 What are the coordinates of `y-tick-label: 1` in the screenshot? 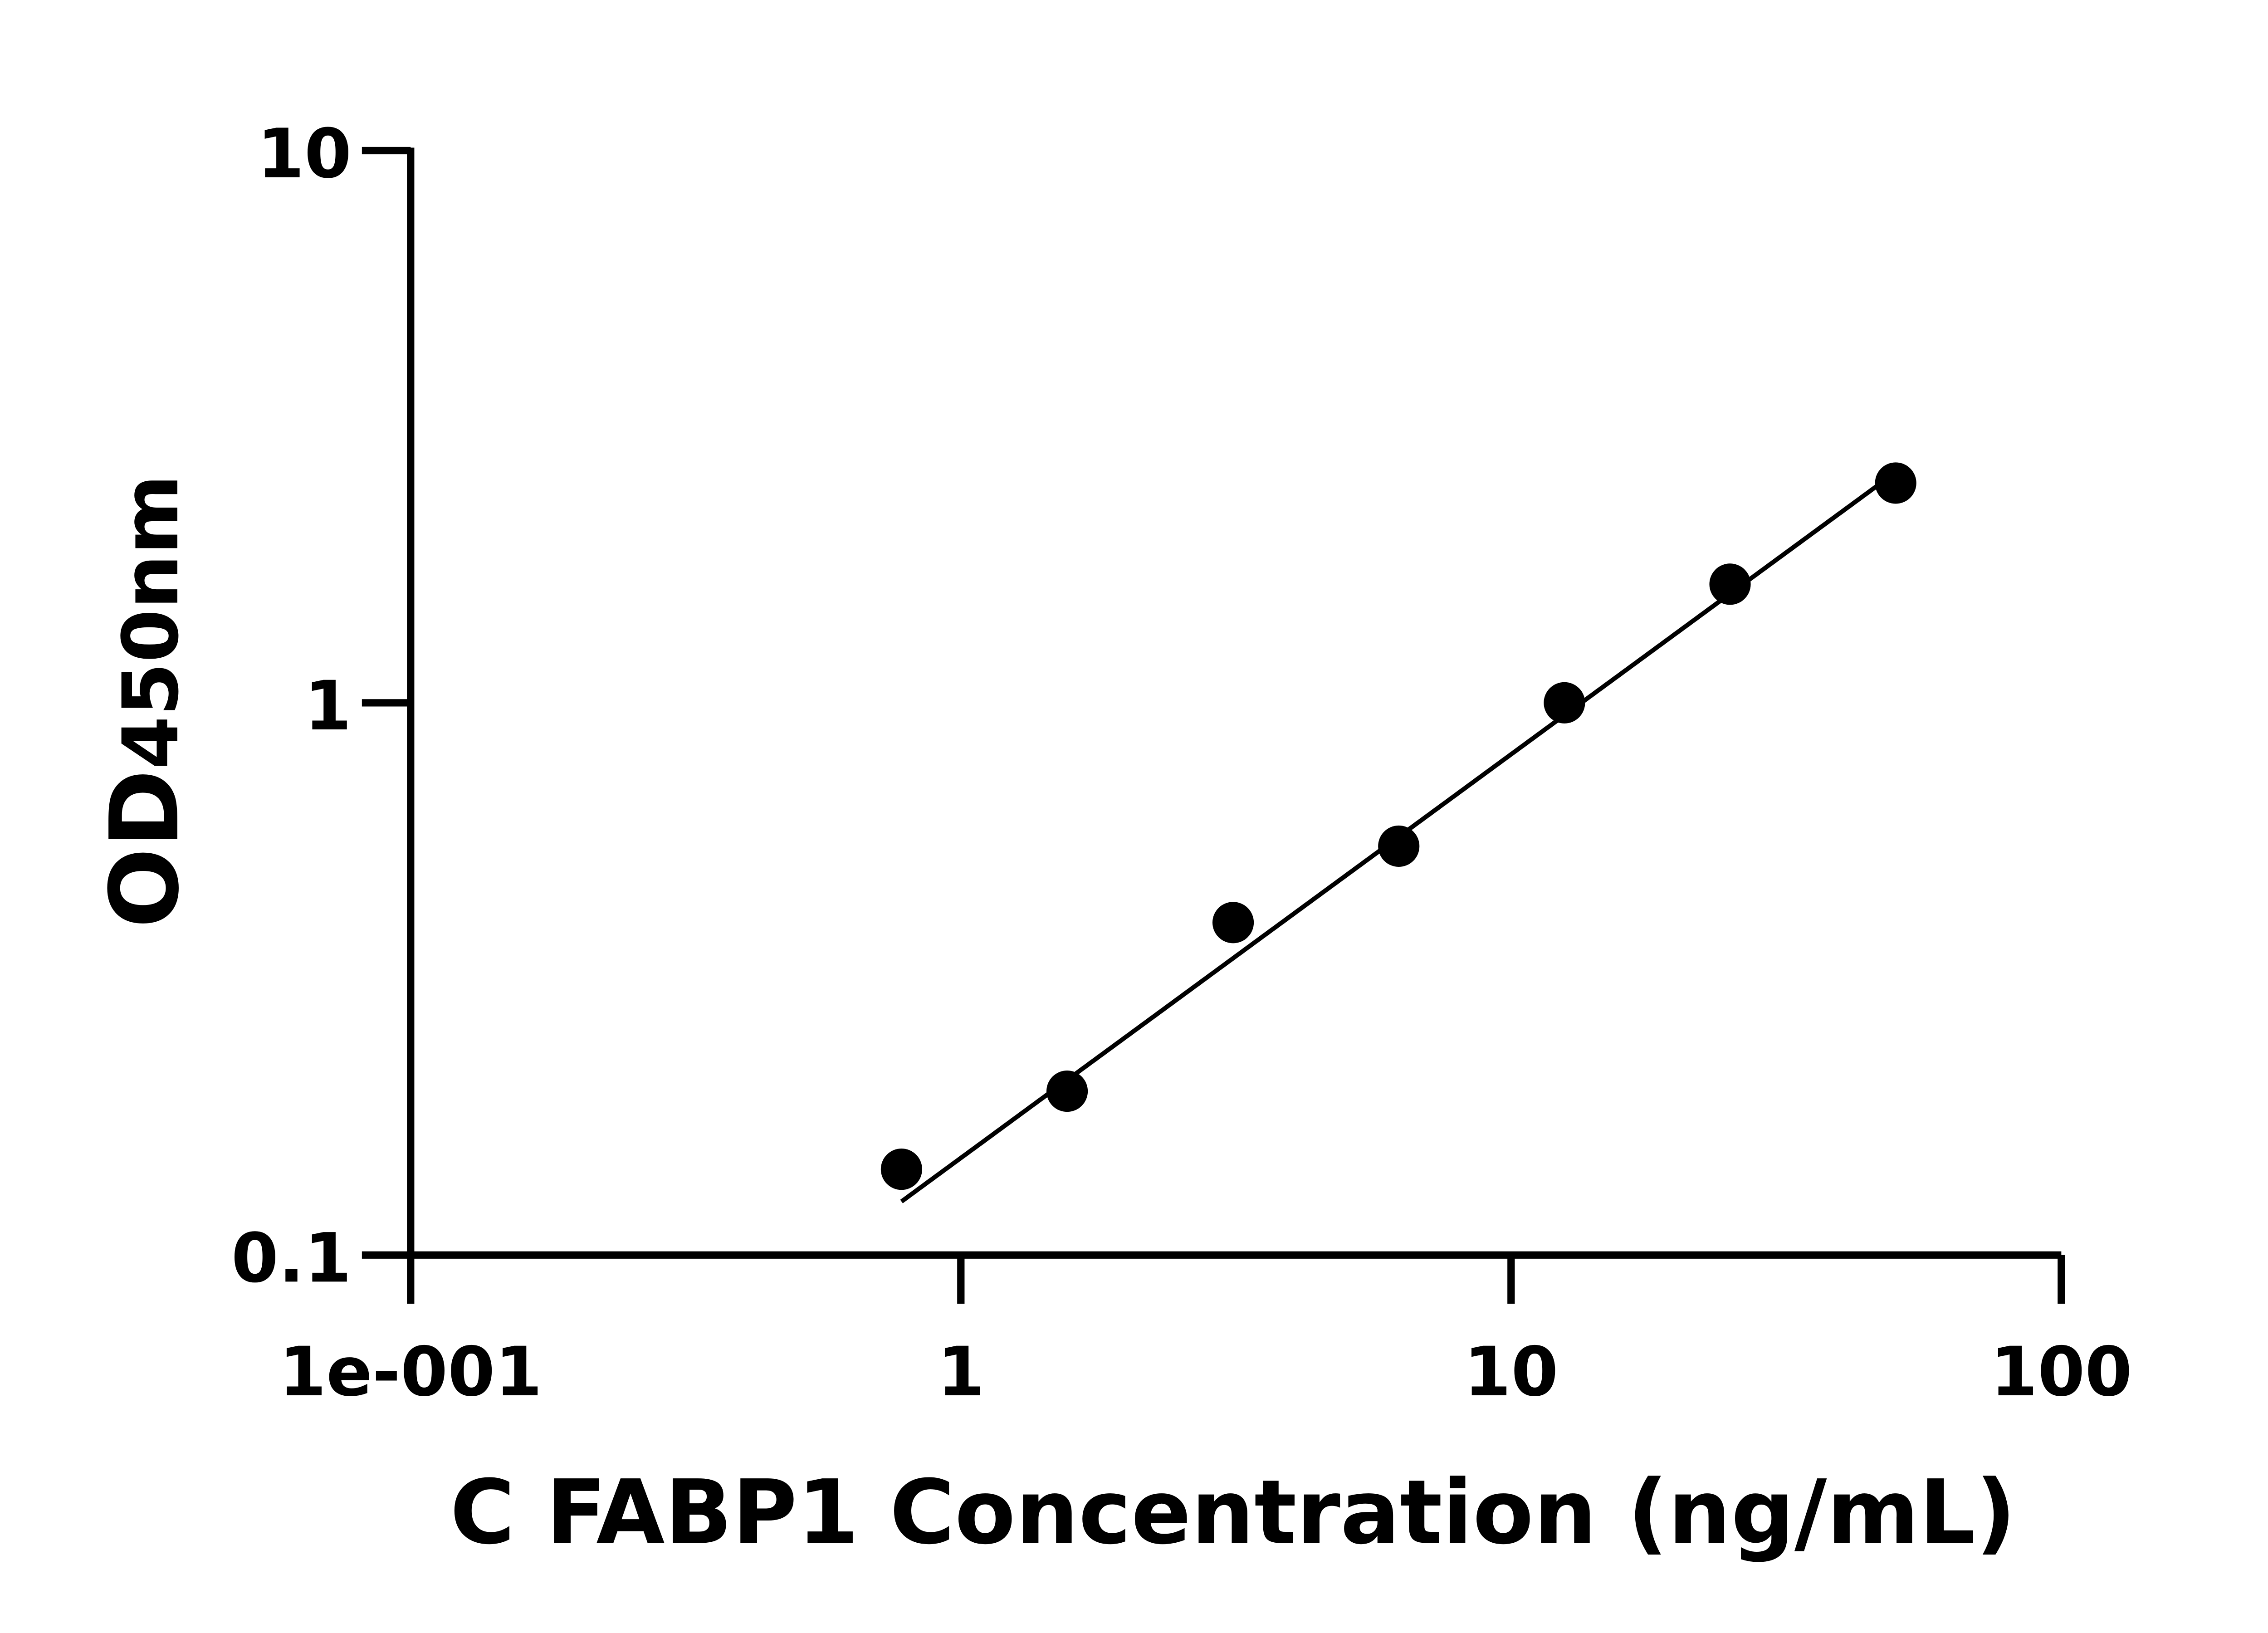 It's located at (328, 706).